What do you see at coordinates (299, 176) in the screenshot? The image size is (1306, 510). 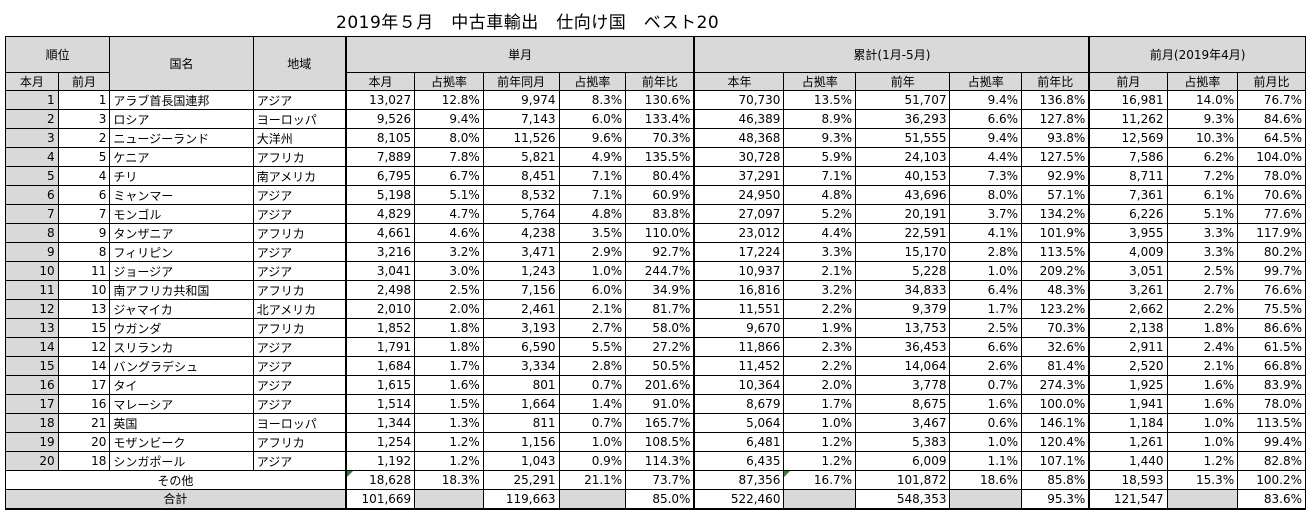 I see `region-cell: 南アメリカ` at bounding box center [299, 176].